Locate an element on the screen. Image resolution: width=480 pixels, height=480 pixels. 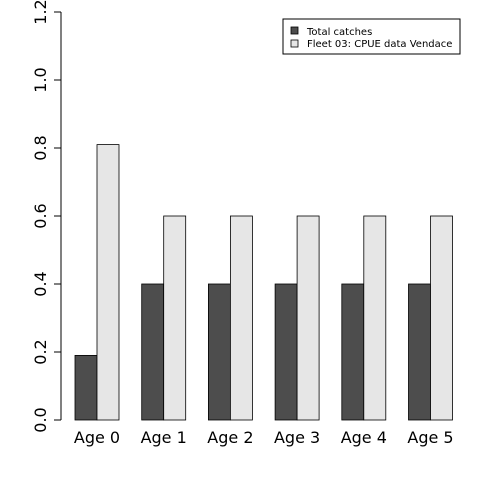
y-tick-label: 0.6 is located at coordinates (40, 215).